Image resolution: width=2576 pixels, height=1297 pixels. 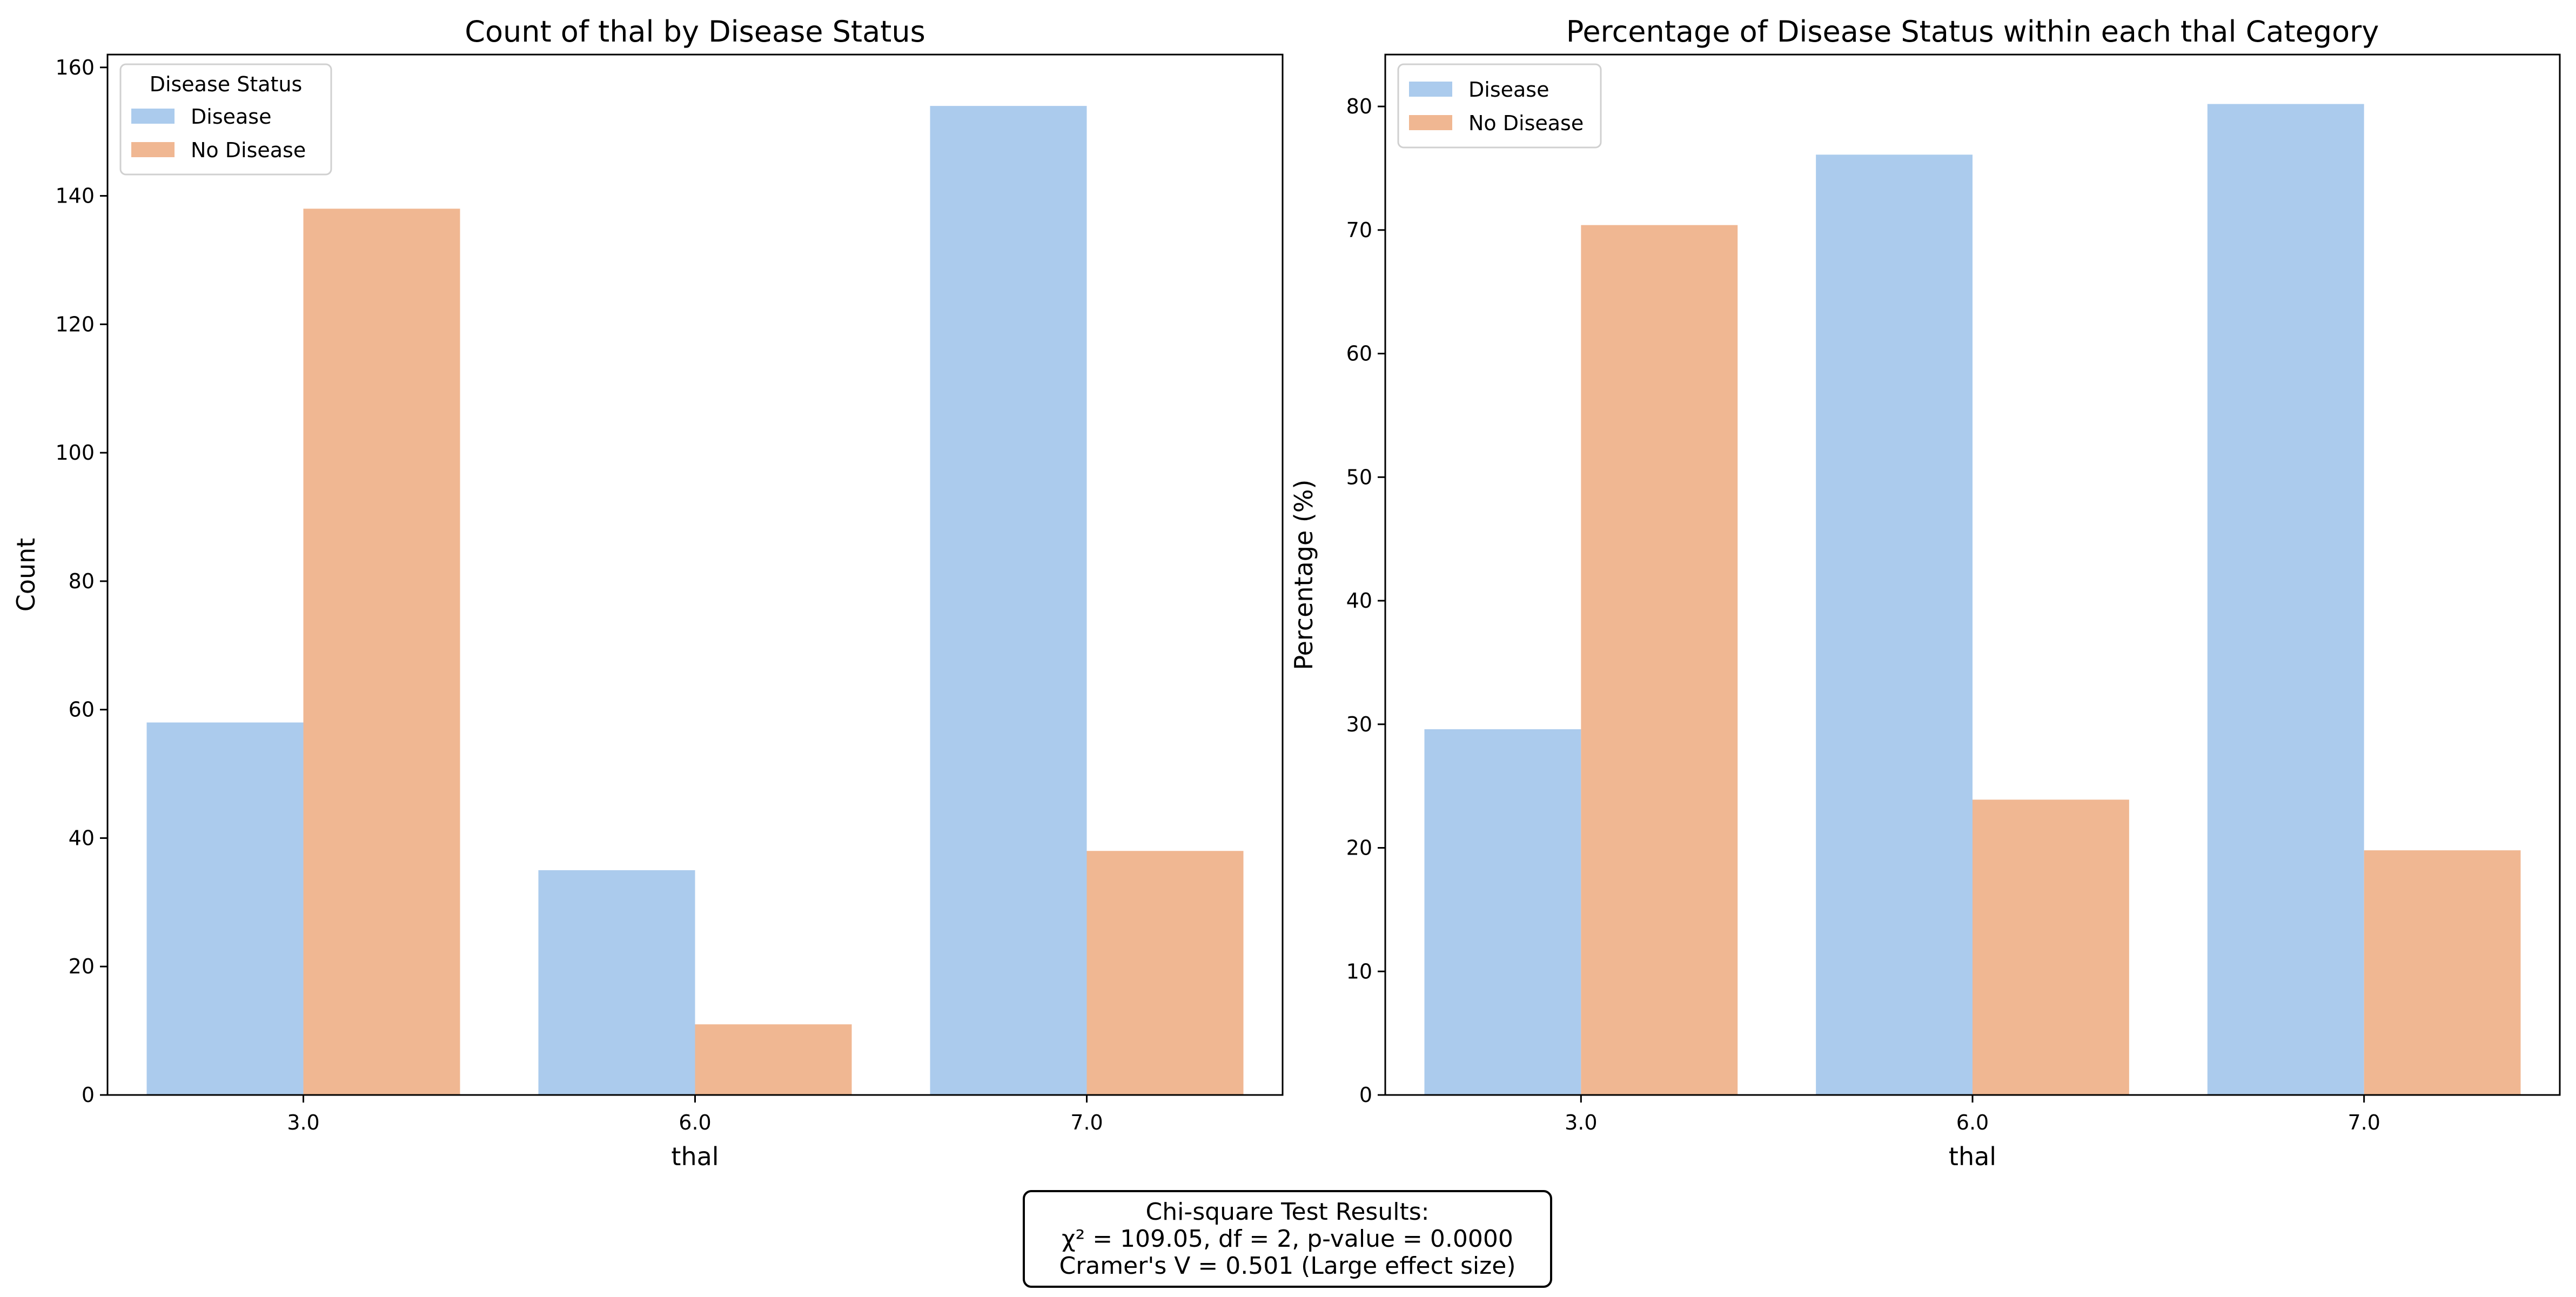 What do you see at coordinates (1287, 1212) in the screenshot?
I see `stats-line-heading: Chi-square Test Results:` at bounding box center [1287, 1212].